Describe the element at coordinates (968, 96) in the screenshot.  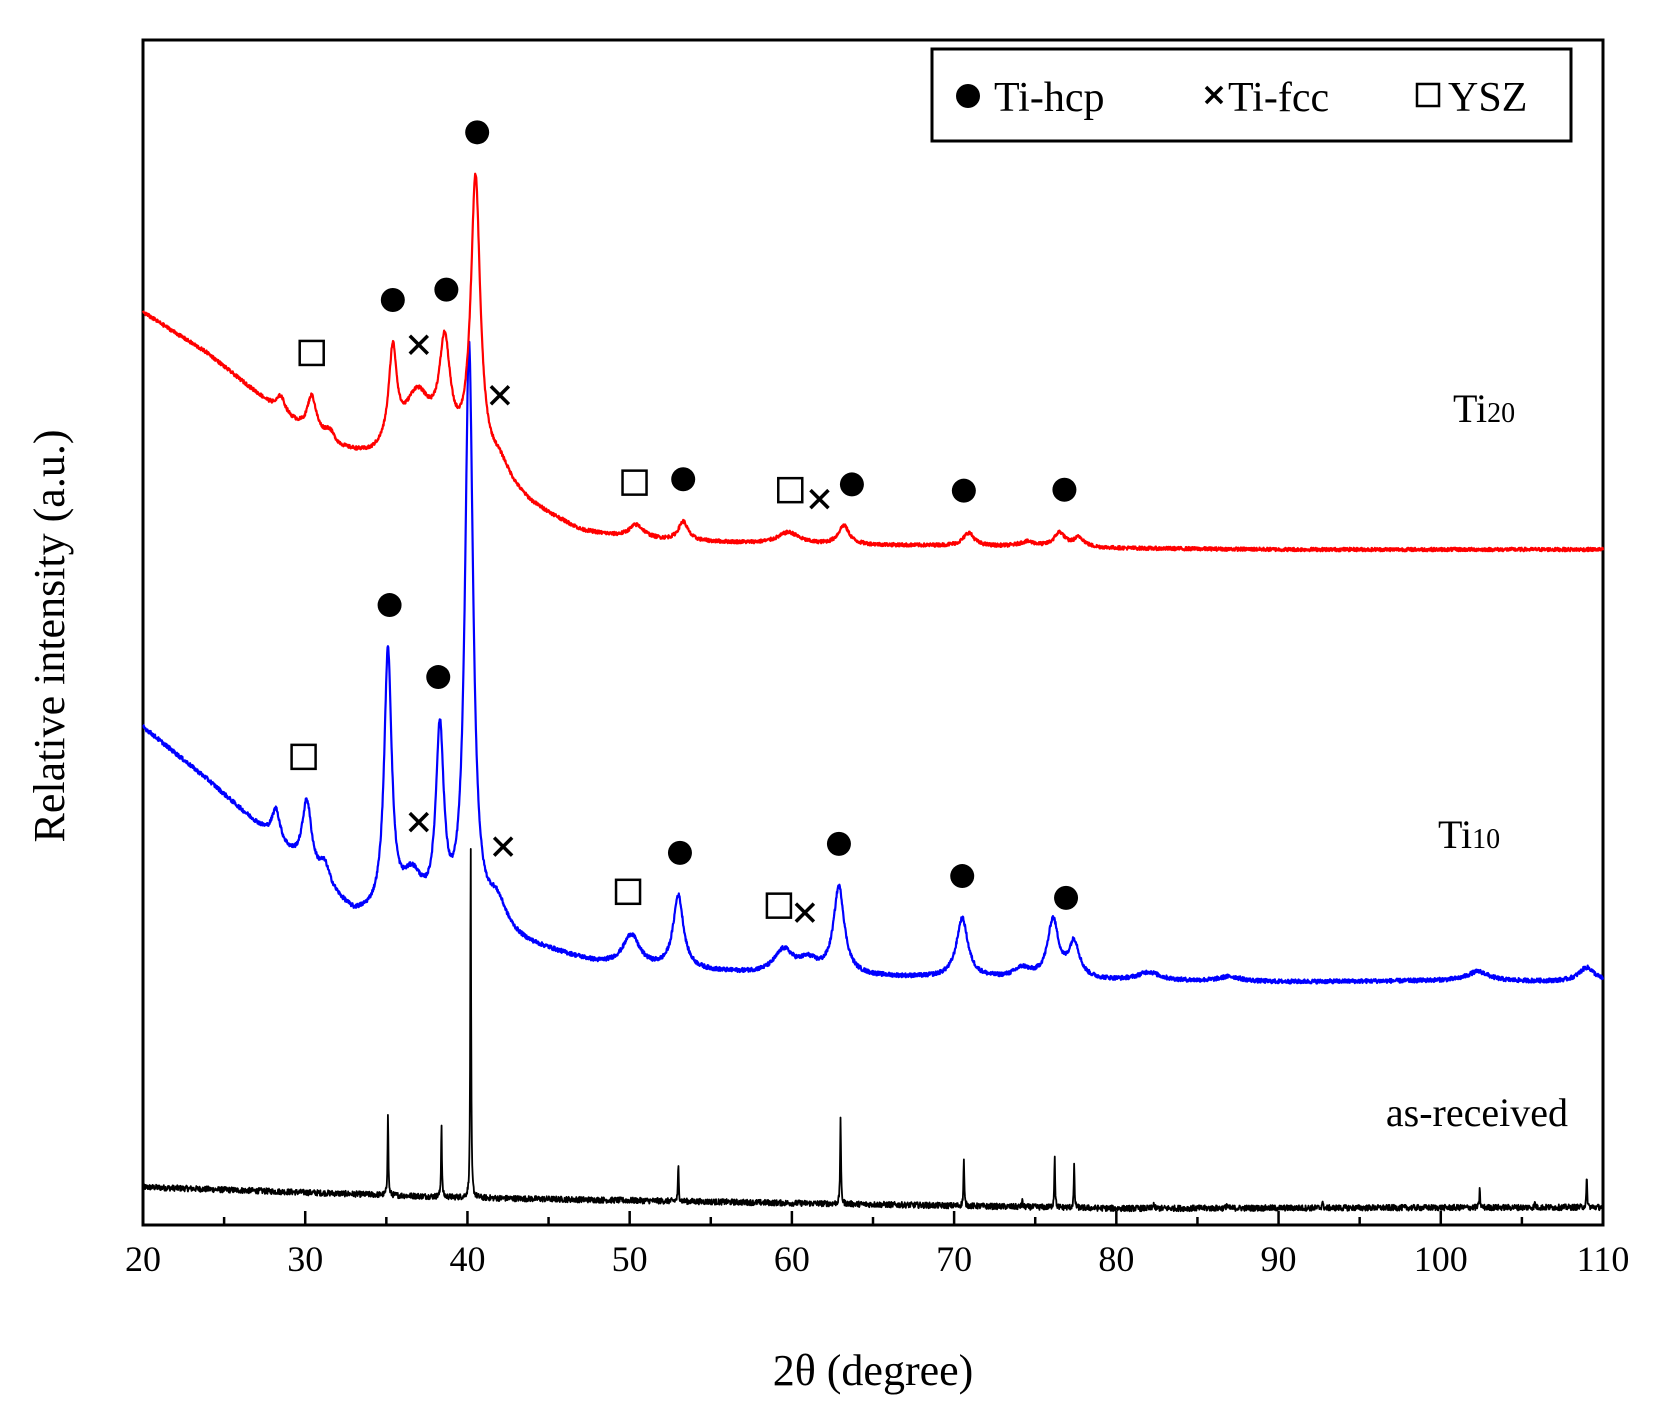
I see `legend-marker-ti-hcp` at that location.